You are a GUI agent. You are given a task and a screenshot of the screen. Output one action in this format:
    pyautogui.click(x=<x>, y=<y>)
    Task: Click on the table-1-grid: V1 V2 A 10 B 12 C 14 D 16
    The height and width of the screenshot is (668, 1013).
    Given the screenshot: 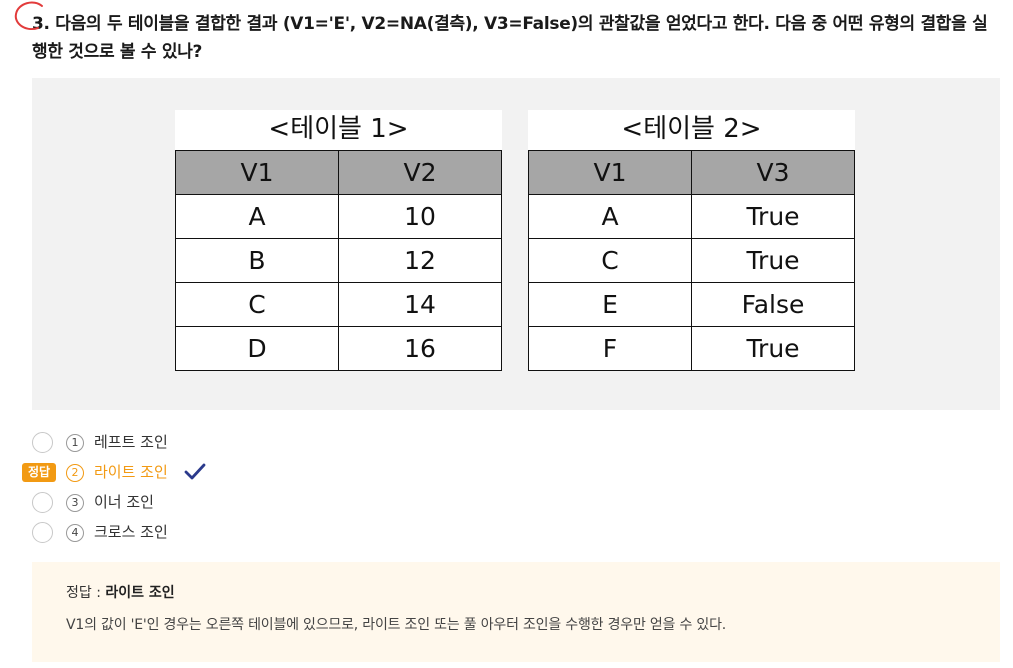 What is the action you would take?
    pyautogui.click(x=338, y=260)
    